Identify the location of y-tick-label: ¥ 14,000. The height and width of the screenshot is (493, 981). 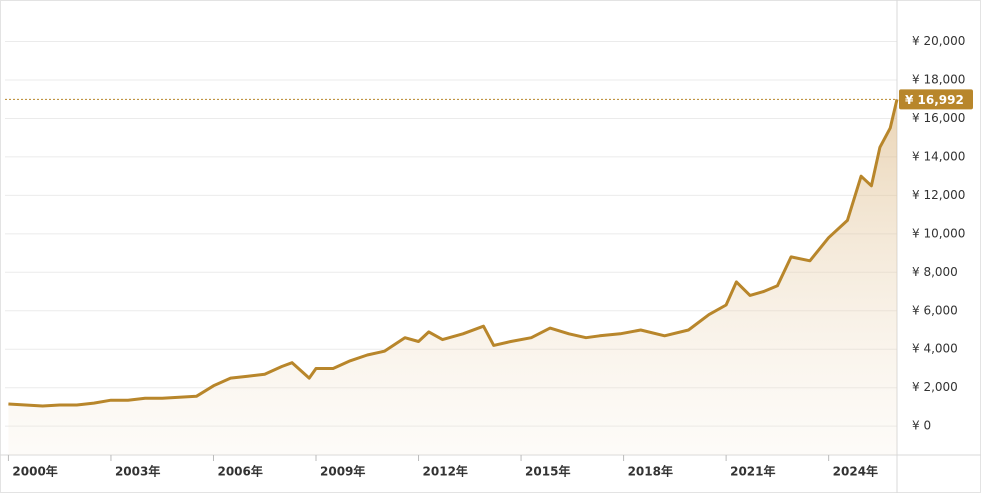
(938, 156).